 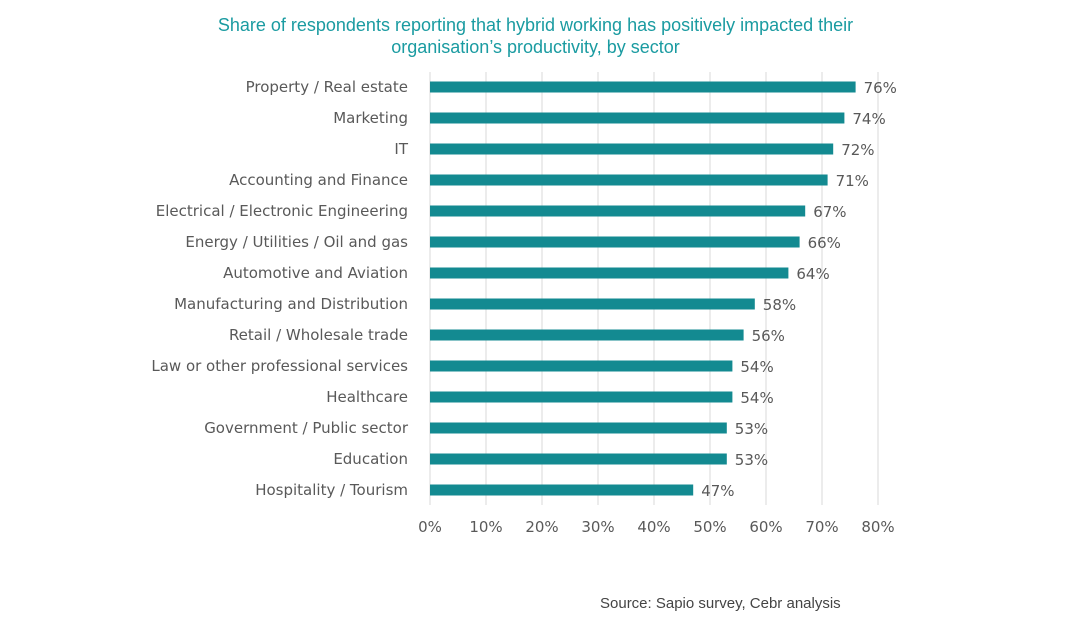 What do you see at coordinates (868, 119) in the screenshot?
I see `value-label: 74%` at bounding box center [868, 119].